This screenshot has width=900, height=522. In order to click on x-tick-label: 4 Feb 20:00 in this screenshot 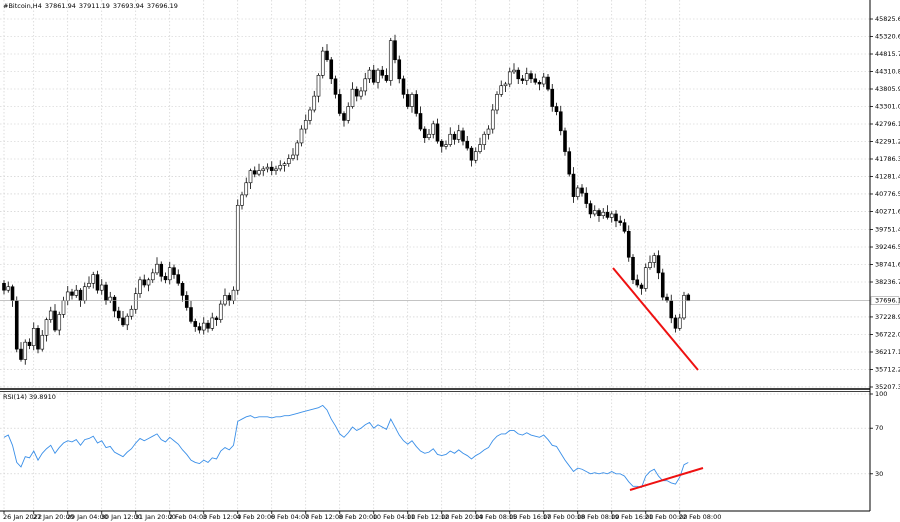, I will do `click(256, 517)`.